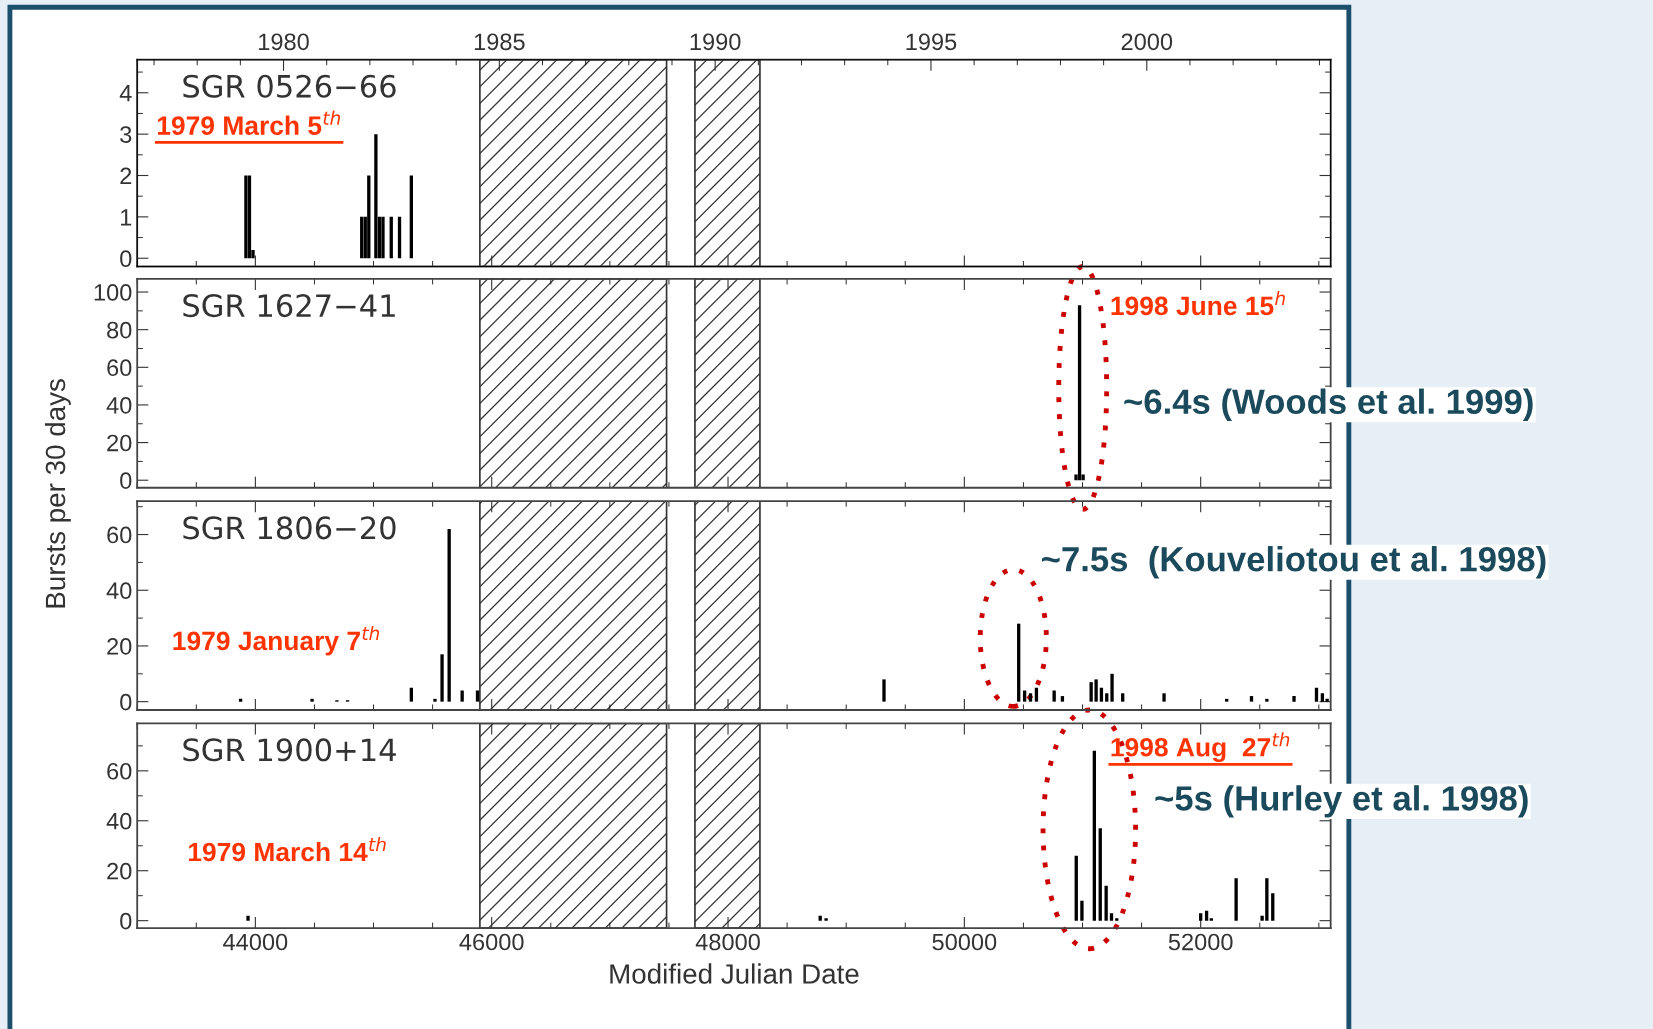 The height and width of the screenshot is (1029, 1653). What do you see at coordinates (126, 217) in the screenshot?
I see `y-tick-label: 1` at bounding box center [126, 217].